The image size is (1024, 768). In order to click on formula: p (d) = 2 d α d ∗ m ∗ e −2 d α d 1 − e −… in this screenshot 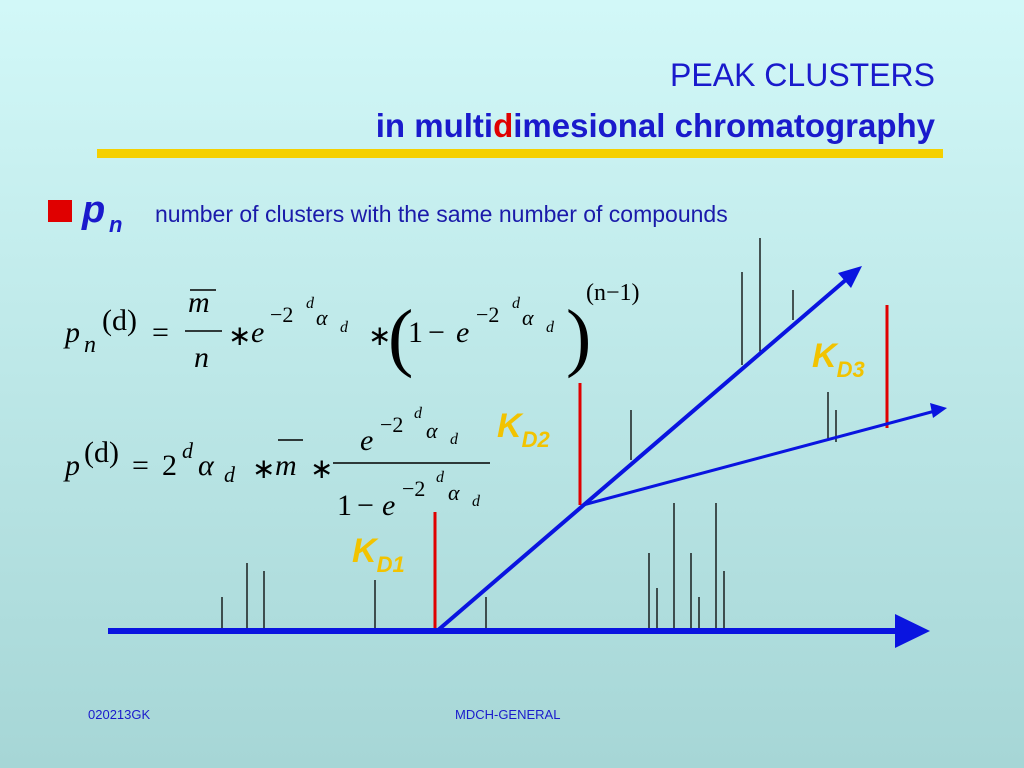, I will do `click(276, 463)`.